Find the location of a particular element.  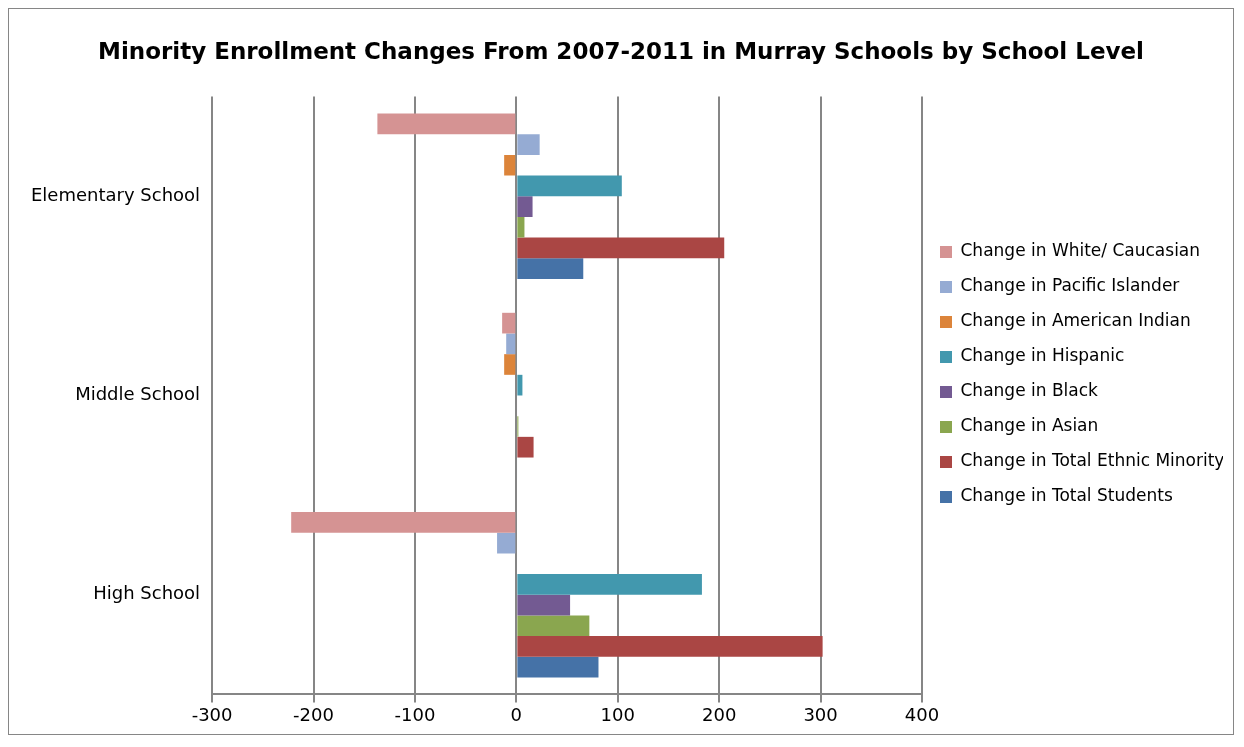

legend-label: Change in Total Students is located at coordinates (1066, 495).